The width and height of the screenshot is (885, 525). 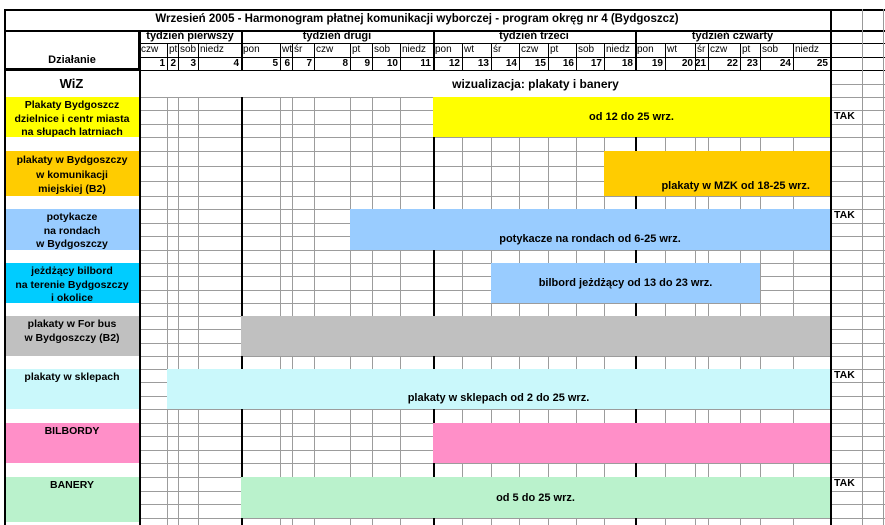 I want to click on task-label-line: jeżdżący bilbord, so click(x=72, y=271).